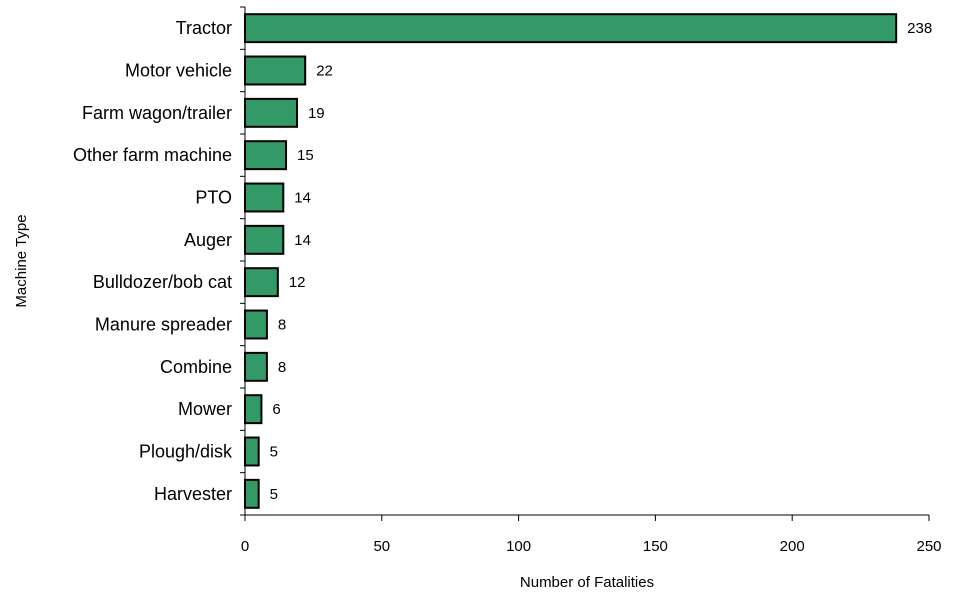 The width and height of the screenshot is (956, 592). What do you see at coordinates (381, 546) in the screenshot?
I see `x-tick-label: 50` at bounding box center [381, 546].